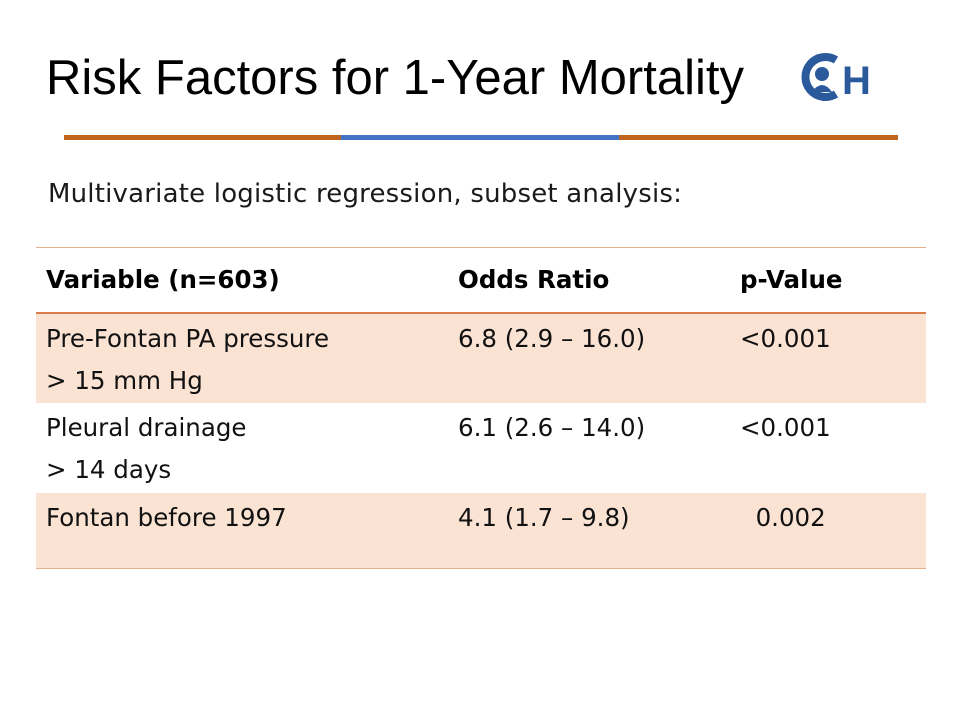 The width and height of the screenshot is (960, 720). What do you see at coordinates (828, 280) in the screenshot?
I see `header-p-value: p-Value` at bounding box center [828, 280].